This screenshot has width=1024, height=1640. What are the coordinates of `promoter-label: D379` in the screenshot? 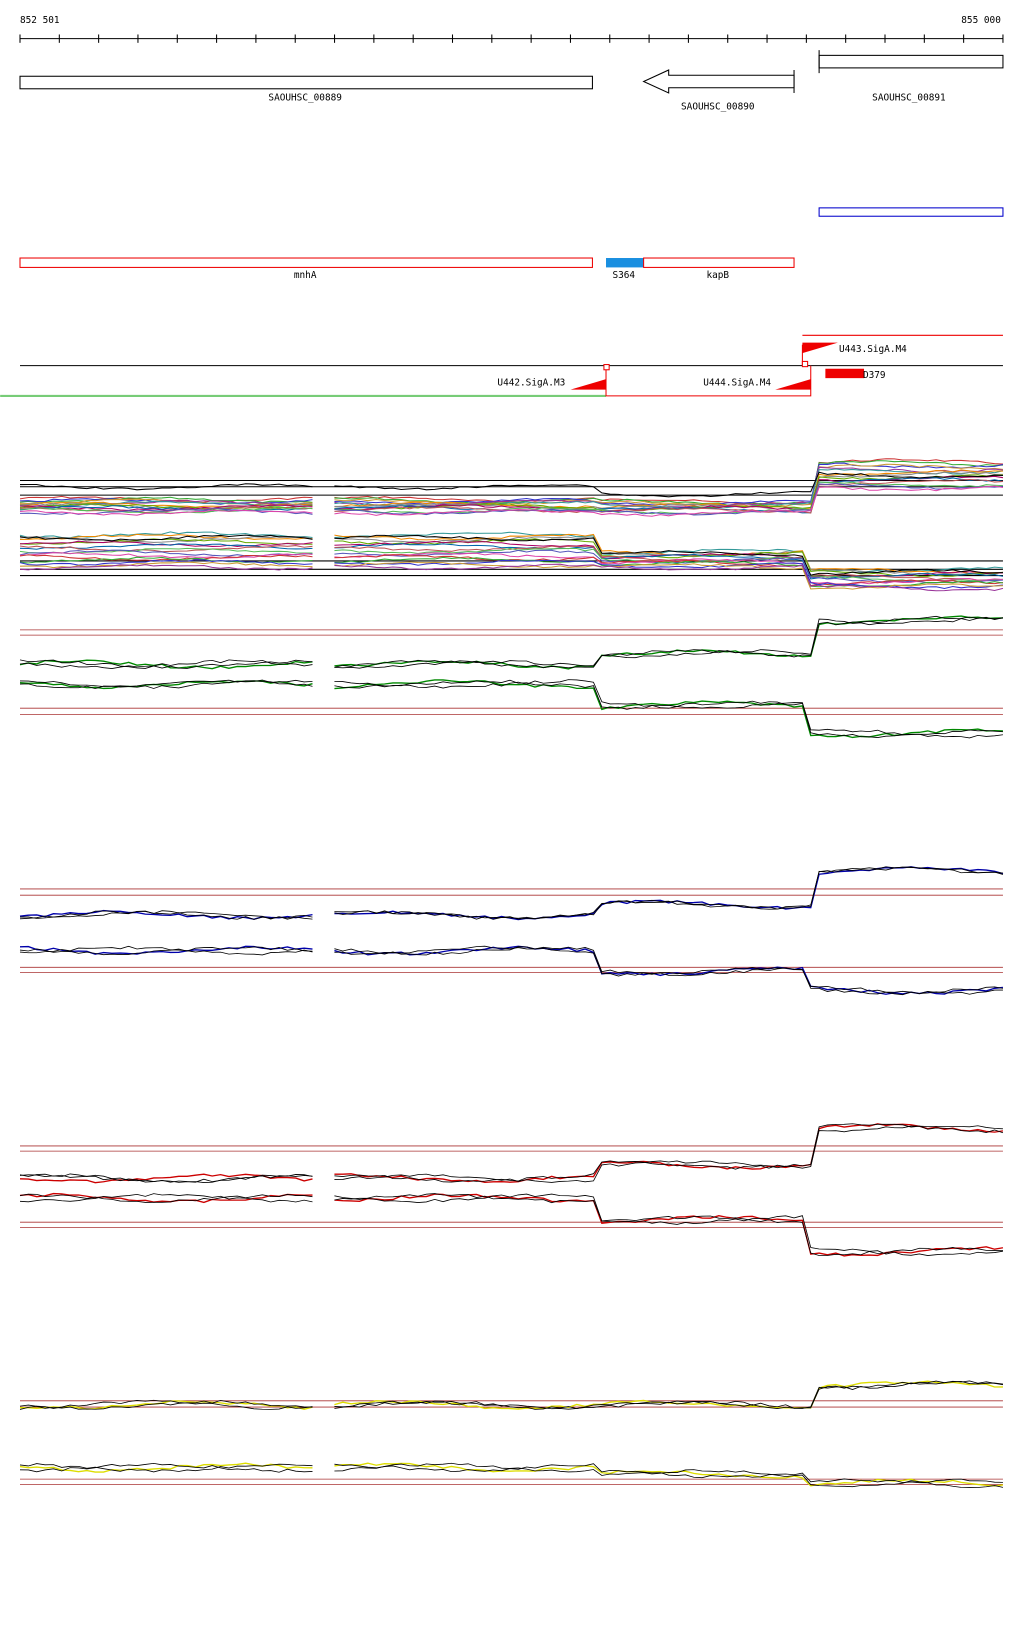 It's located at (874, 375).